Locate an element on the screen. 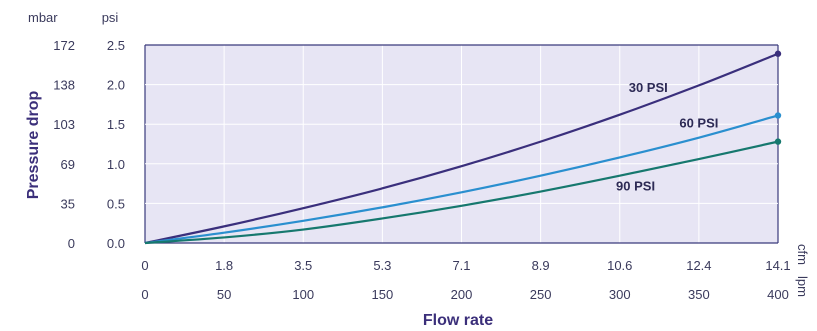 This screenshot has width=817, height=331. x-tick-lpm: 250 is located at coordinates (541, 294).